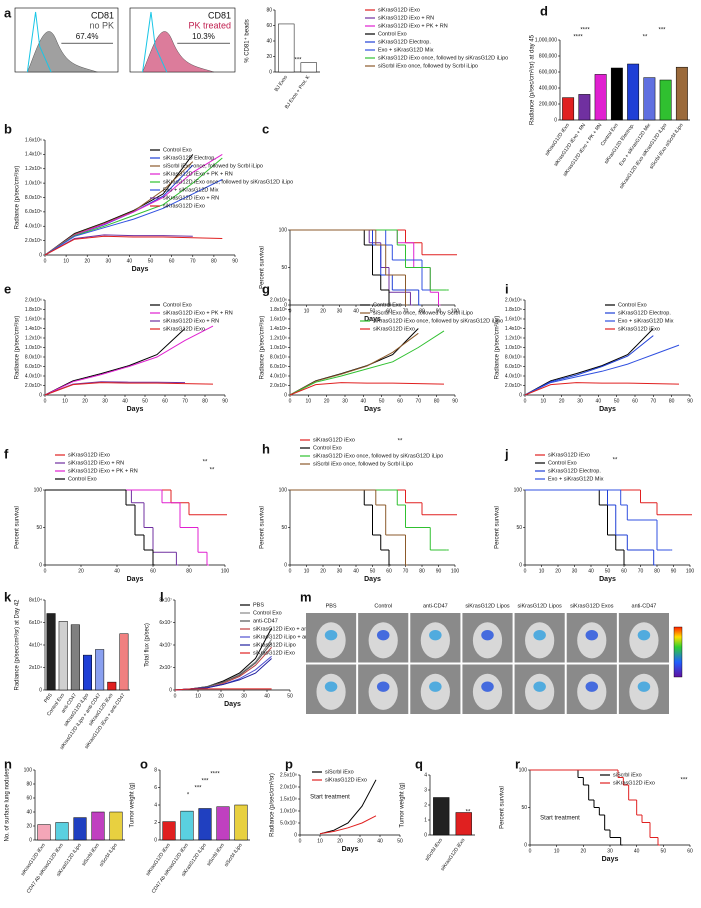  I want to click on panel-letter: o, so click(144, 763).